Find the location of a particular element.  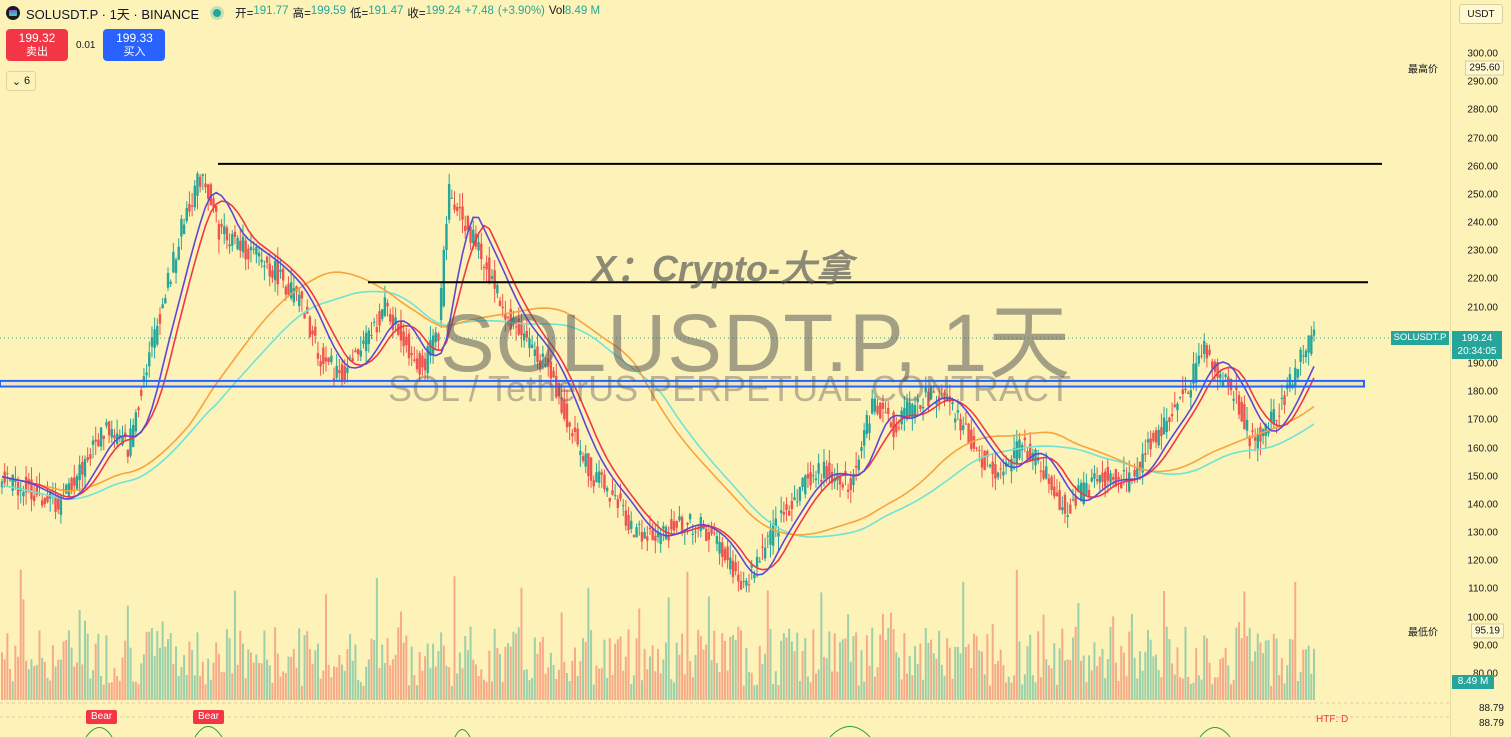

buy-button: 199.33 买入 is located at coordinates (134, 45).